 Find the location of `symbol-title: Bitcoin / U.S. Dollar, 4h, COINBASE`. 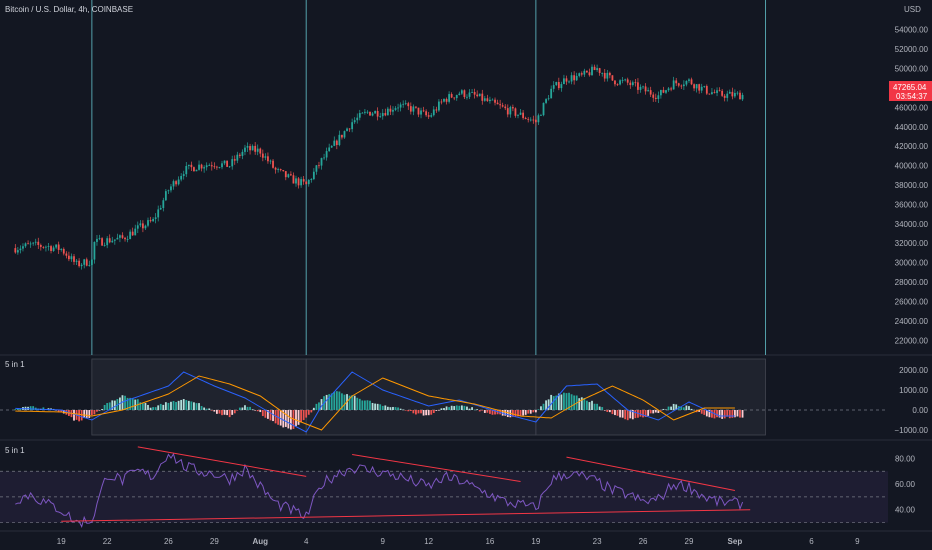

symbol-title: Bitcoin / U.S. Dollar, 4h, COINBASE is located at coordinates (69, 9).